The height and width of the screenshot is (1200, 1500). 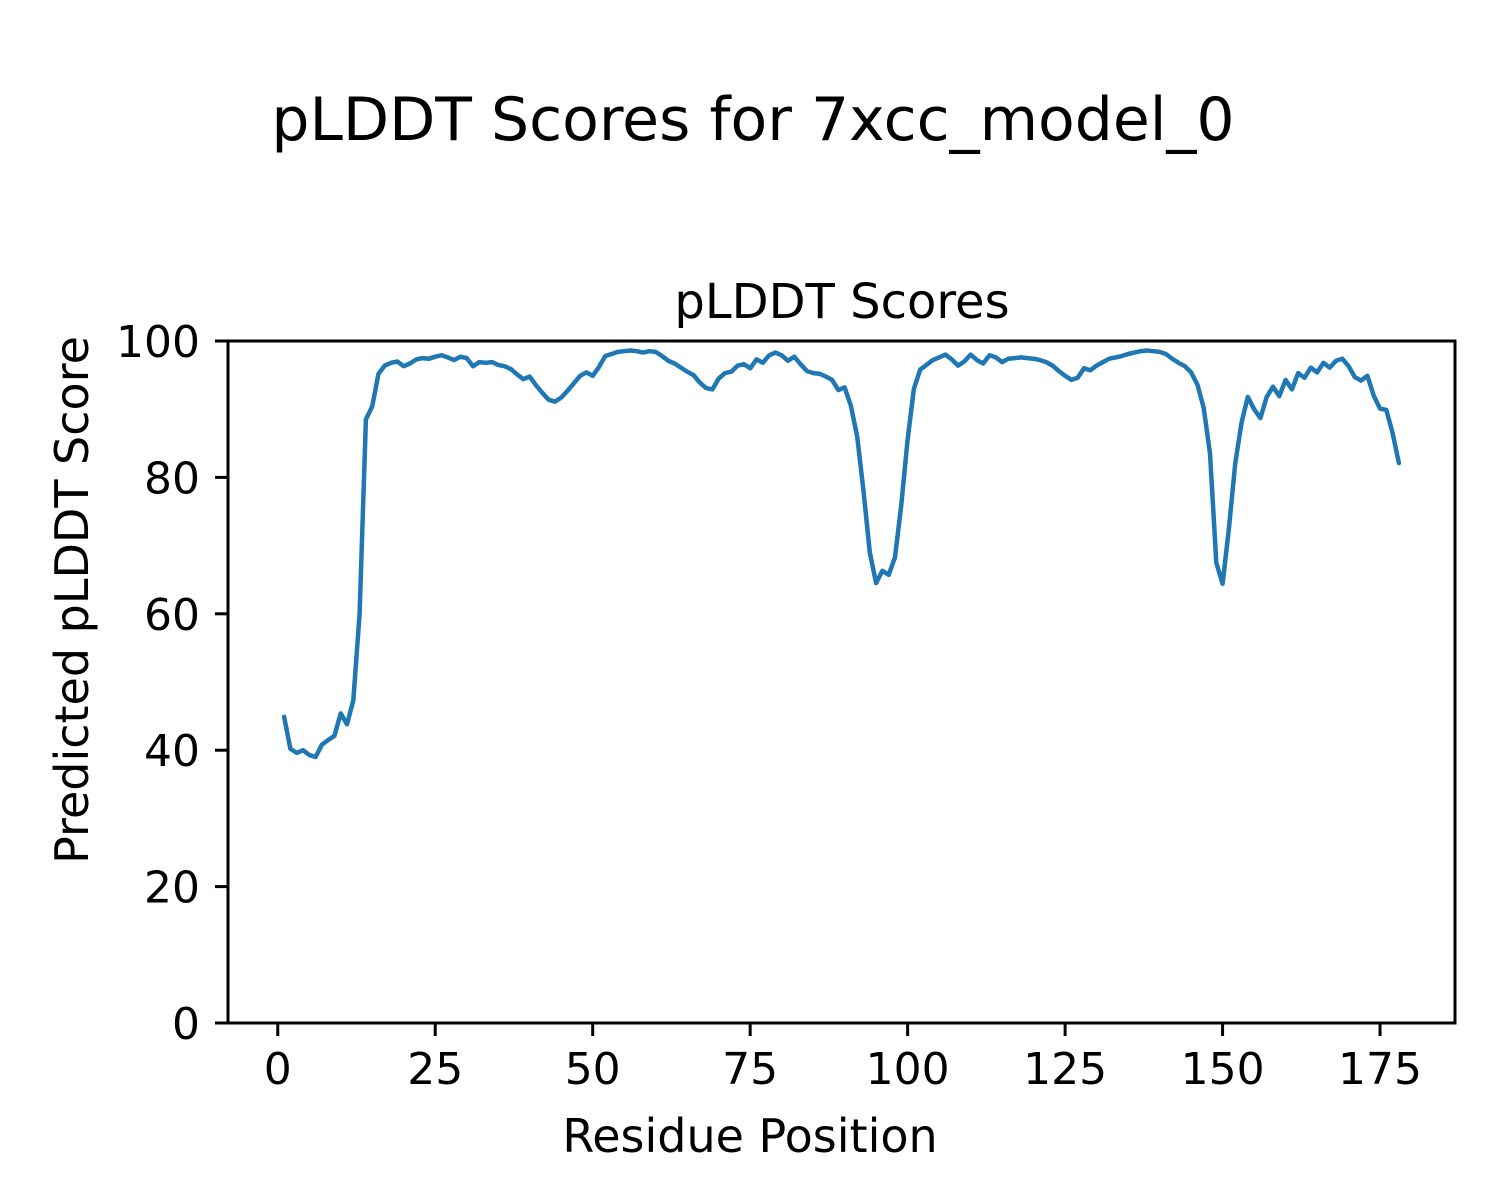 I want to click on x-tick-label: 0, so click(x=278, y=1069).